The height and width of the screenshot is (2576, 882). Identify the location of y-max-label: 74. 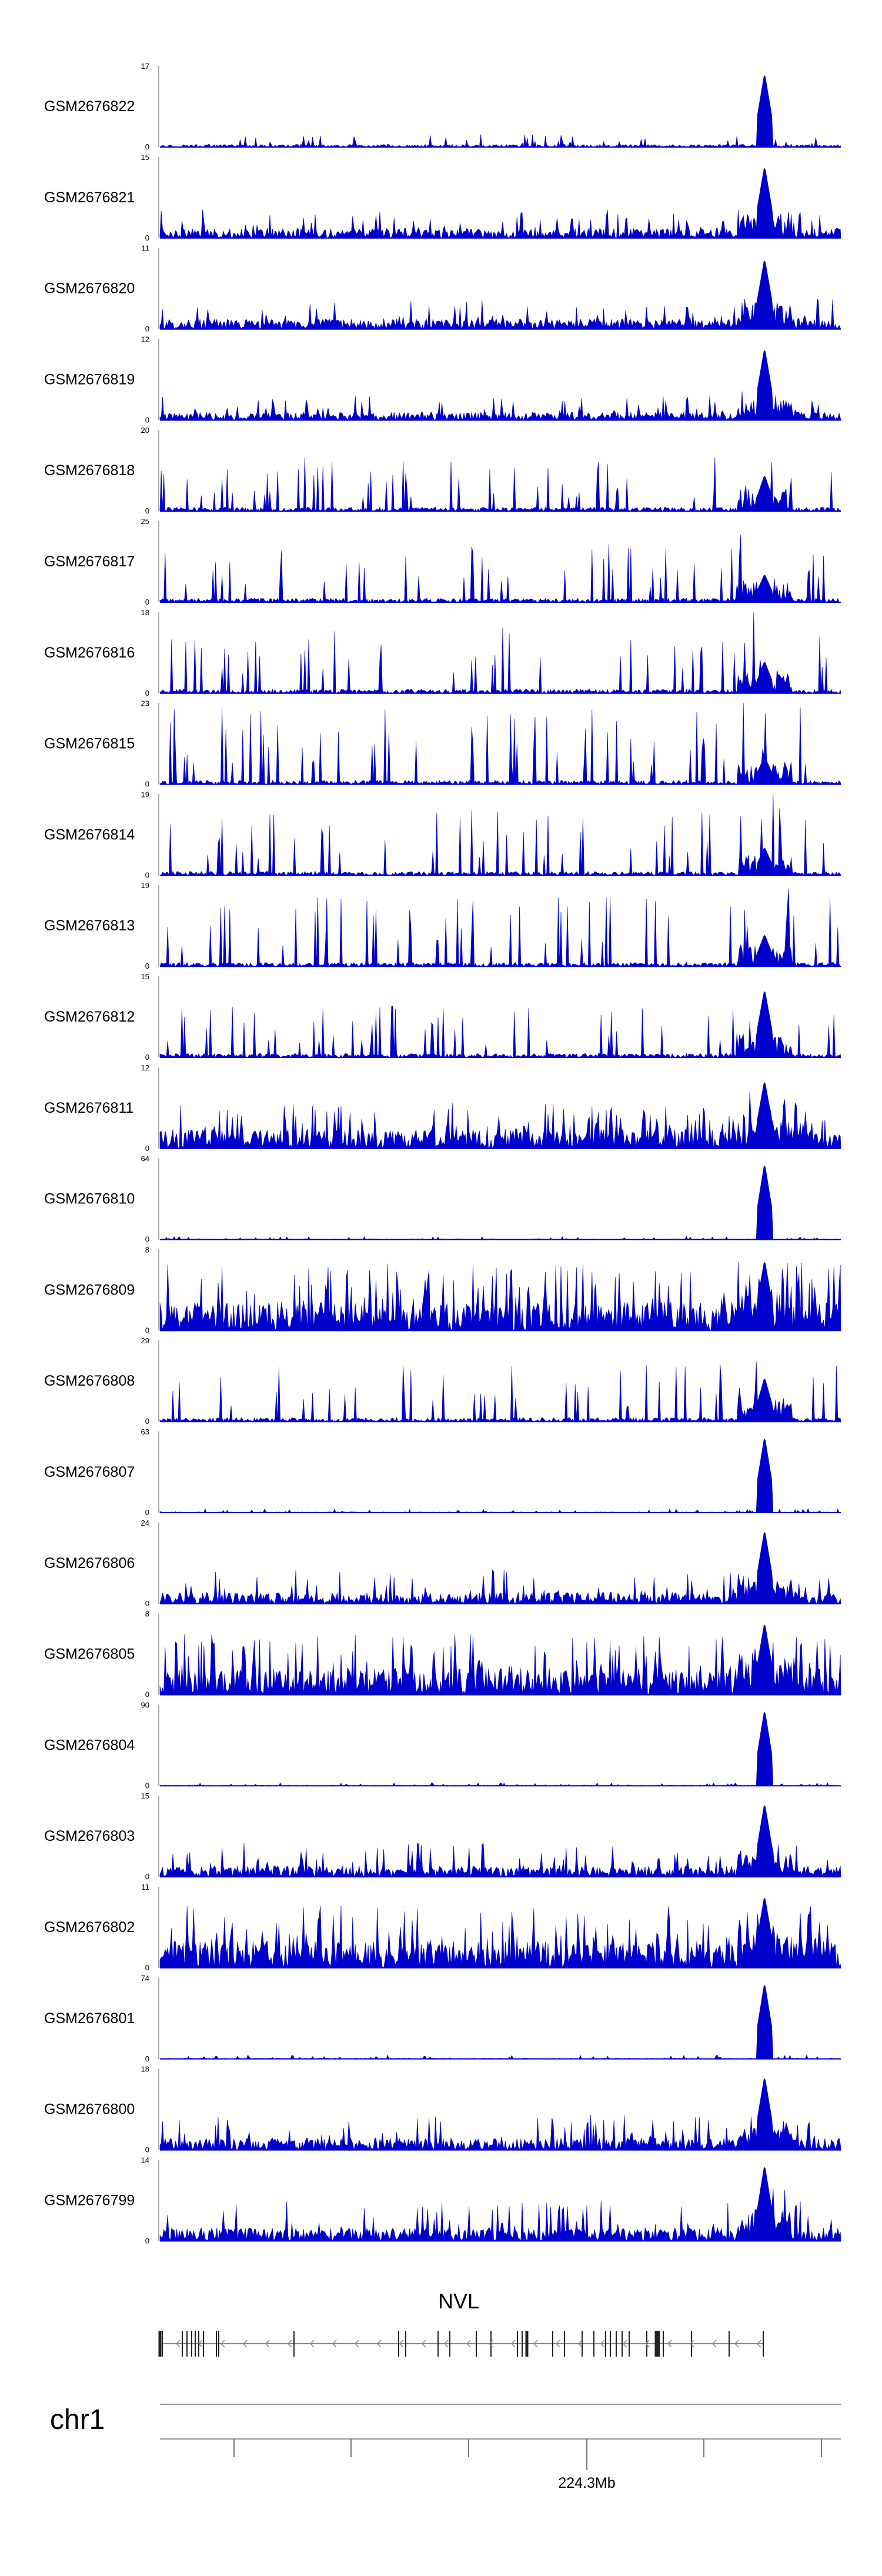
(145, 1978).